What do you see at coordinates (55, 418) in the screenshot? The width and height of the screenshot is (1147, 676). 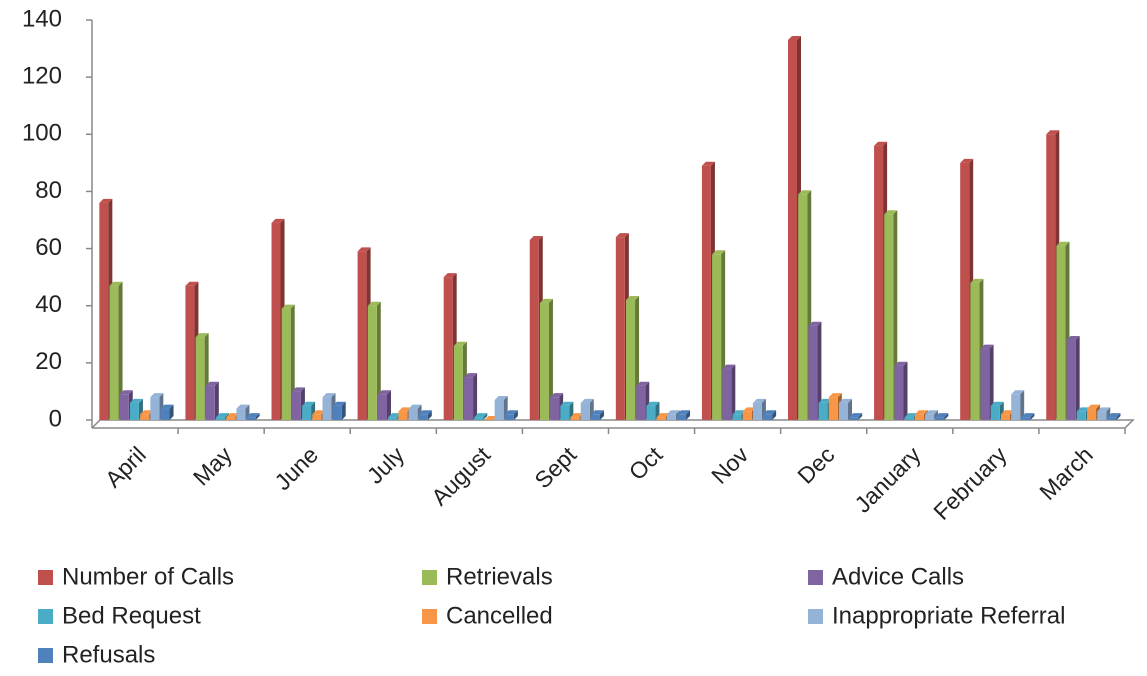 I see `y-tick-label: 0` at bounding box center [55, 418].